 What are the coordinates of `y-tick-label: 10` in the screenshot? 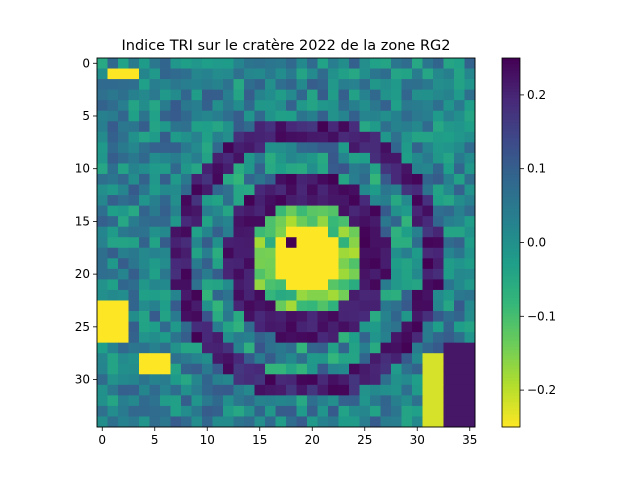 It's located at (82, 169).